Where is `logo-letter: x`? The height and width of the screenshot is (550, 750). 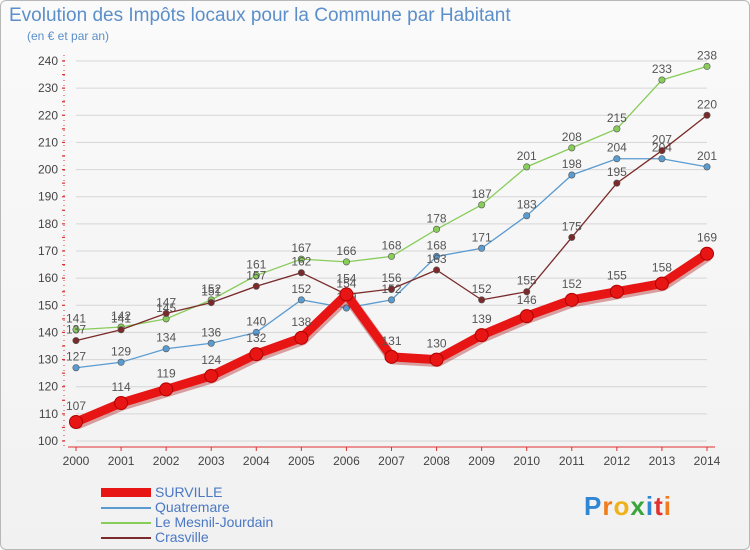 logo-letter: x is located at coordinates (638, 506).